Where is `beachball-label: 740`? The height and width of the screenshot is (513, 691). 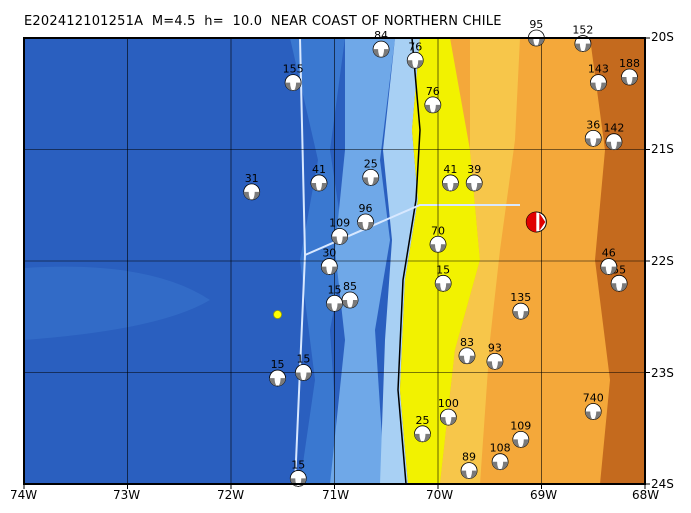 beachball-label: 740 is located at coordinates (593, 398).